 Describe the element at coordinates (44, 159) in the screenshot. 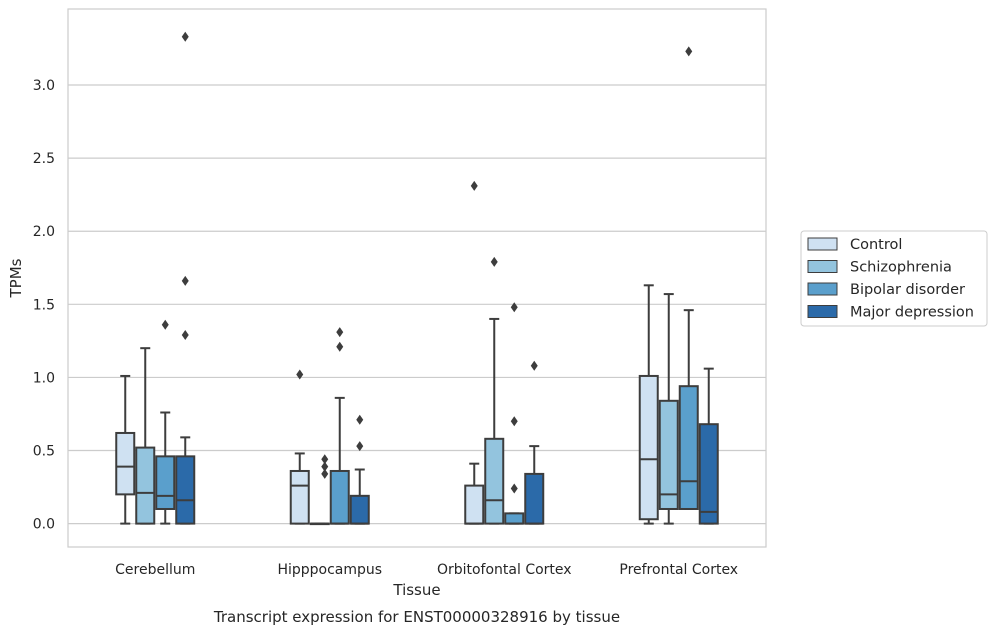

I see `y-tick-label: 2.5` at that location.